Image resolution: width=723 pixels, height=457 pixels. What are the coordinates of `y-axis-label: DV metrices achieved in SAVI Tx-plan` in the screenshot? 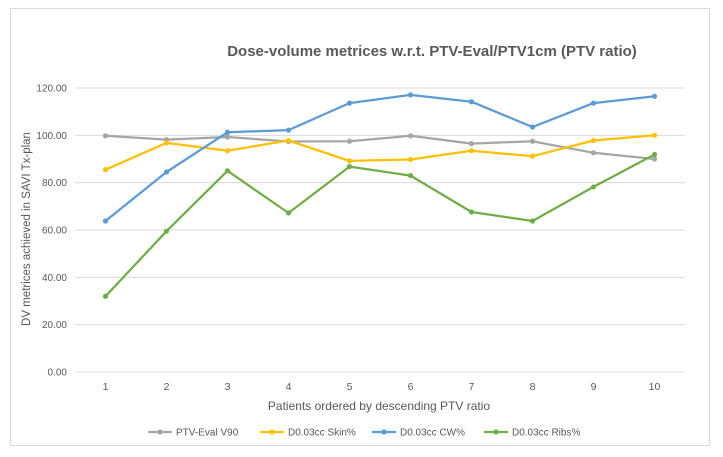 It's located at (27, 229).